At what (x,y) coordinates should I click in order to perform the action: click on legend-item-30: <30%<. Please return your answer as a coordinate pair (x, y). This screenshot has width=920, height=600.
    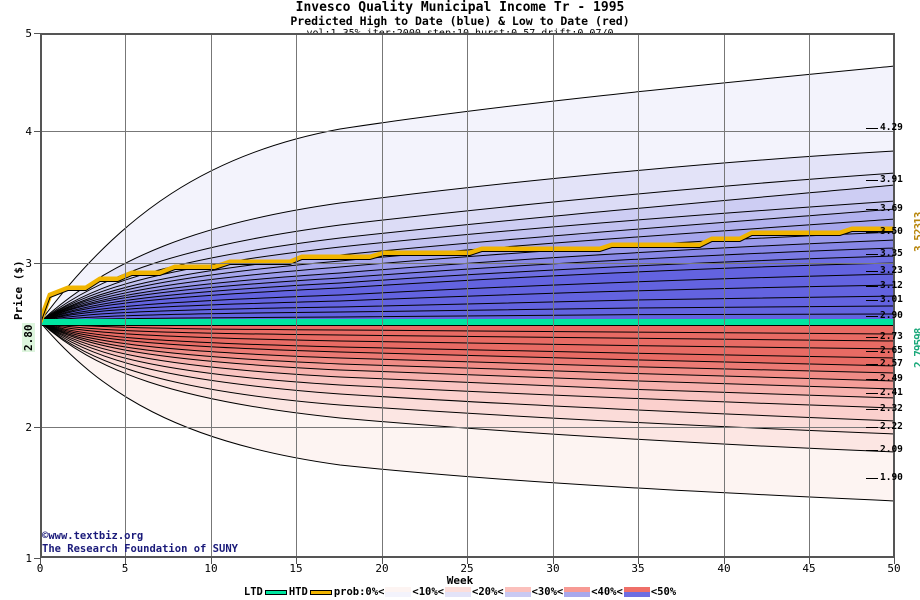
    Looking at the image, I should click on (547, 592).